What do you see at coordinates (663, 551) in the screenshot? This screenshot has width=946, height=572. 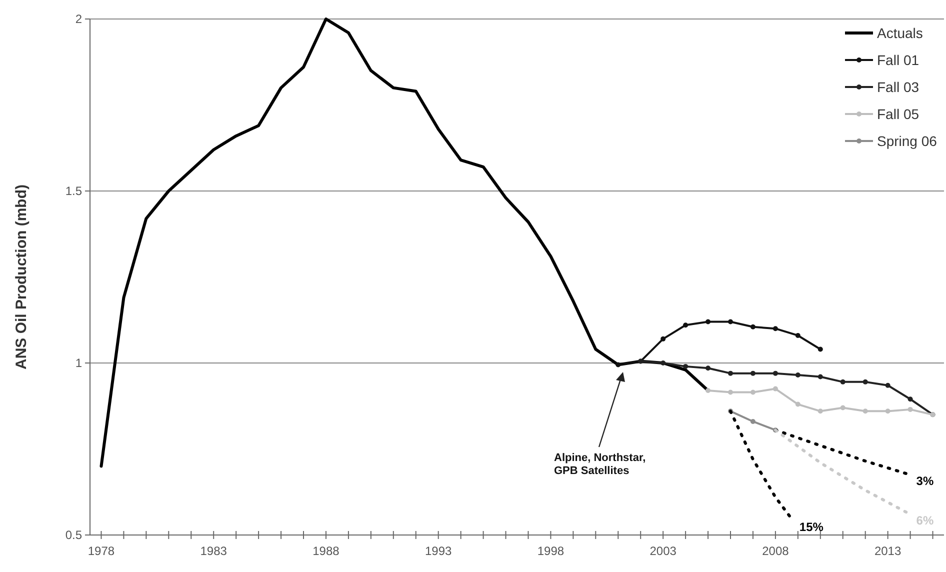 I see `x-tick-label: 2003` at bounding box center [663, 551].